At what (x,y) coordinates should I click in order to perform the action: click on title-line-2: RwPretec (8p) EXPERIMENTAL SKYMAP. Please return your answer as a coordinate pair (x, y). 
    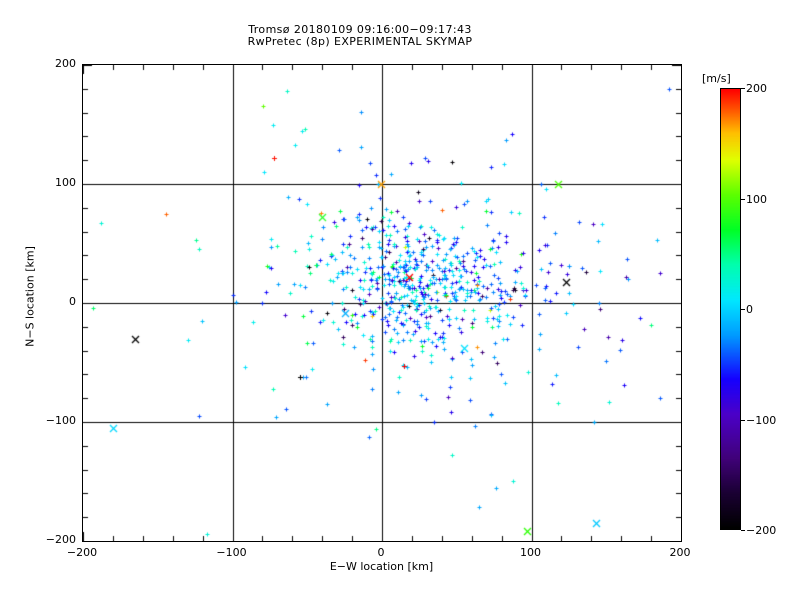
    Looking at the image, I should click on (360, 41).